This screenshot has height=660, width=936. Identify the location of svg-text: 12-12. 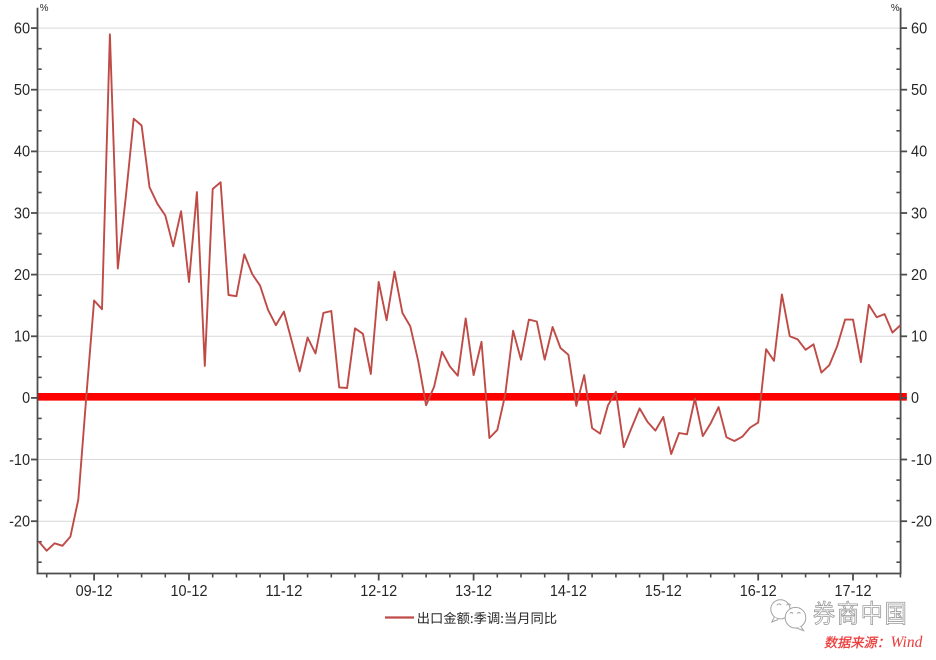
(378, 591).